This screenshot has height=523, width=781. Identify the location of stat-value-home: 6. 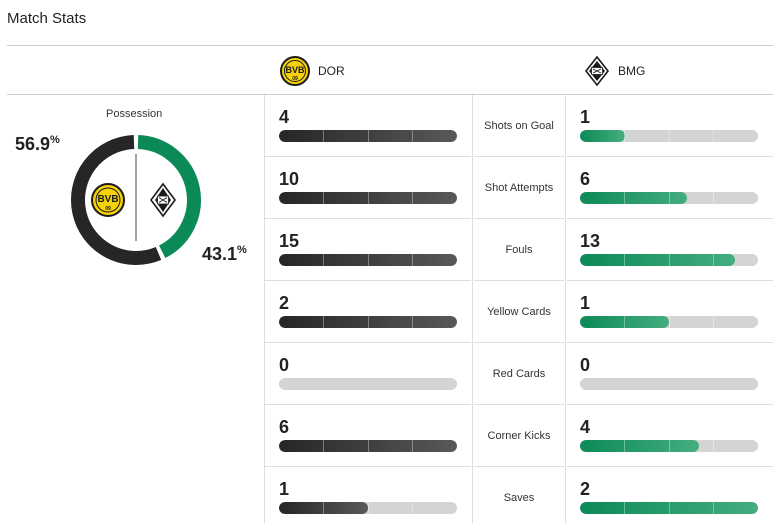
(284, 427).